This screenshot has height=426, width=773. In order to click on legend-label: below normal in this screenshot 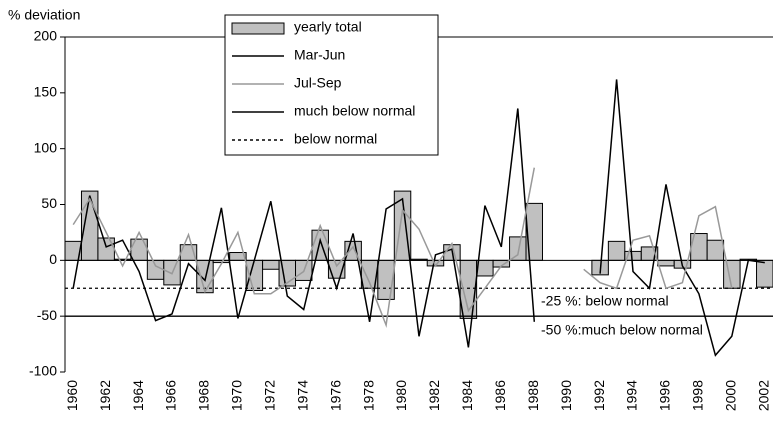, I will do `click(335, 139)`.